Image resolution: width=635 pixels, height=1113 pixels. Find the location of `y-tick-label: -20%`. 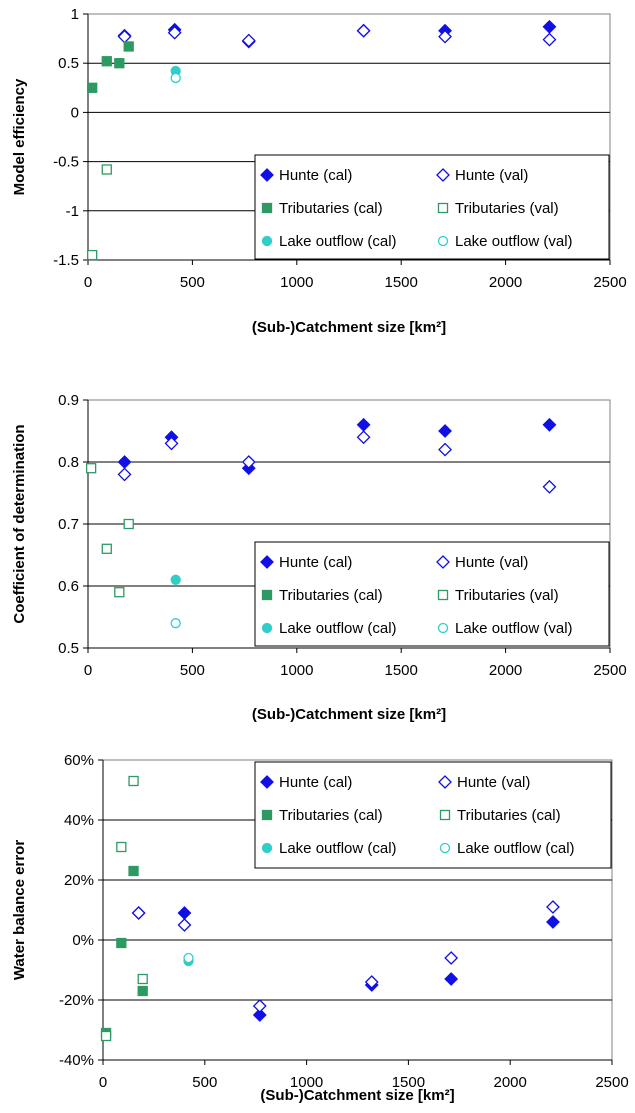

y-tick-label: -20% is located at coordinates (76, 1000).